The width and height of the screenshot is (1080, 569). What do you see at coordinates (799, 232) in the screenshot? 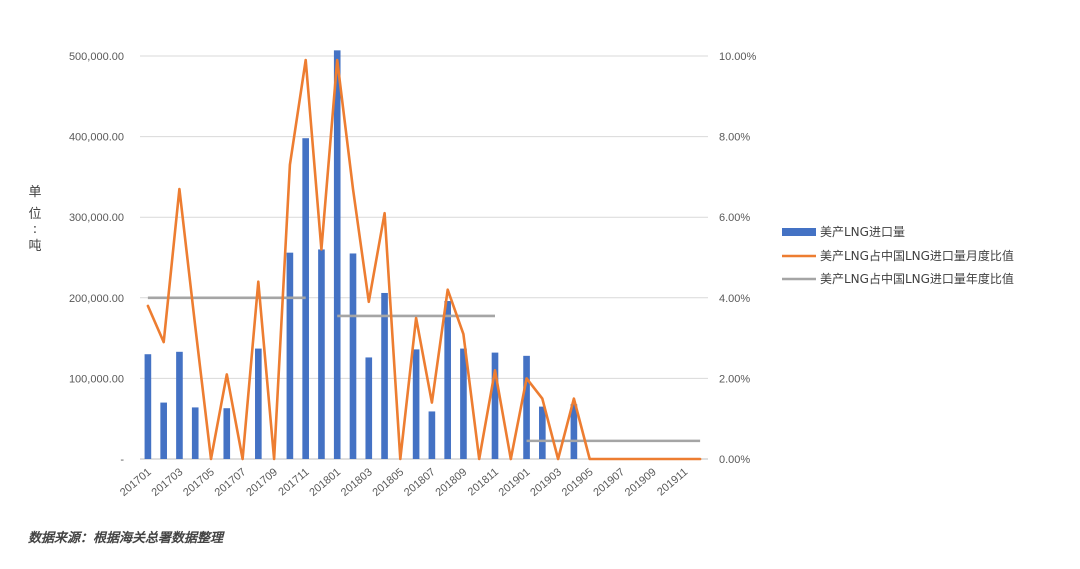
I see `legend-swatch-bar` at bounding box center [799, 232].